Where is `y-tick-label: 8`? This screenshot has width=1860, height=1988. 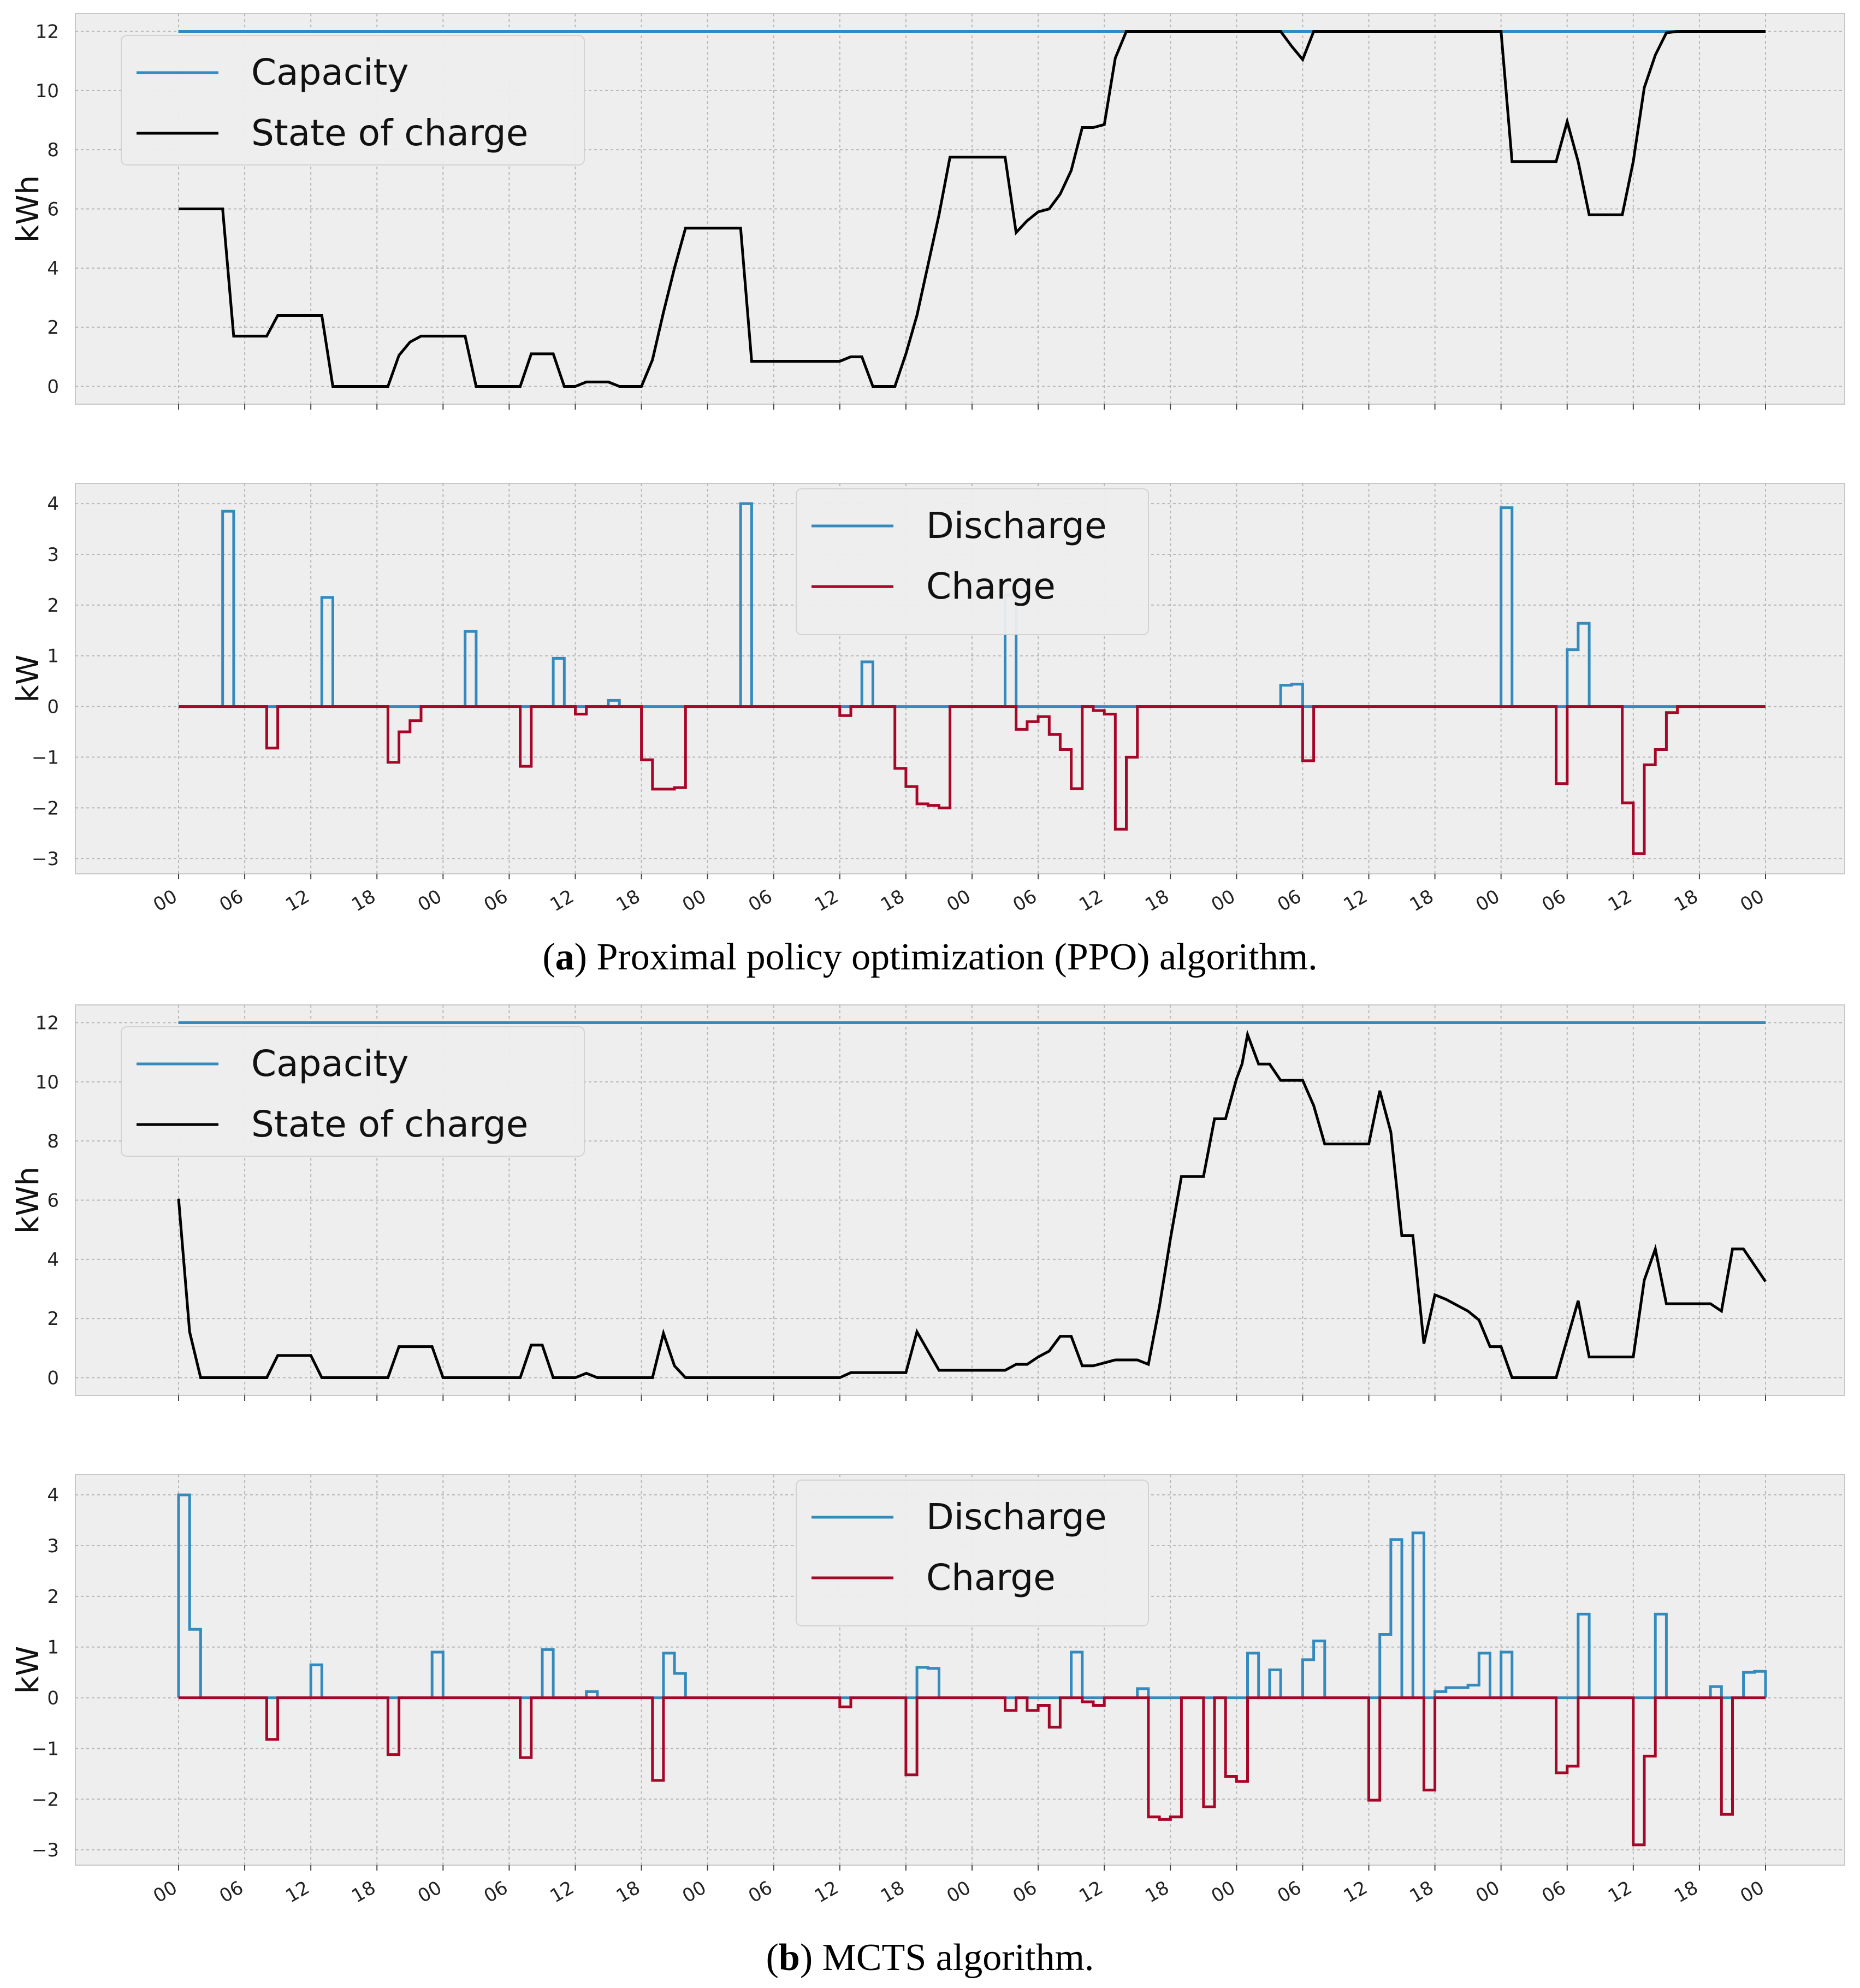 y-tick-label: 8 is located at coordinates (53, 1141).